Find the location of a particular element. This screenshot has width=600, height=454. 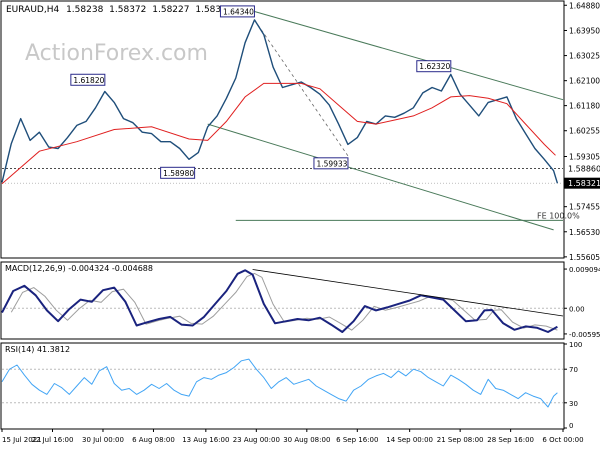

price-label-text: 1.64340 is located at coordinates (238, 11).